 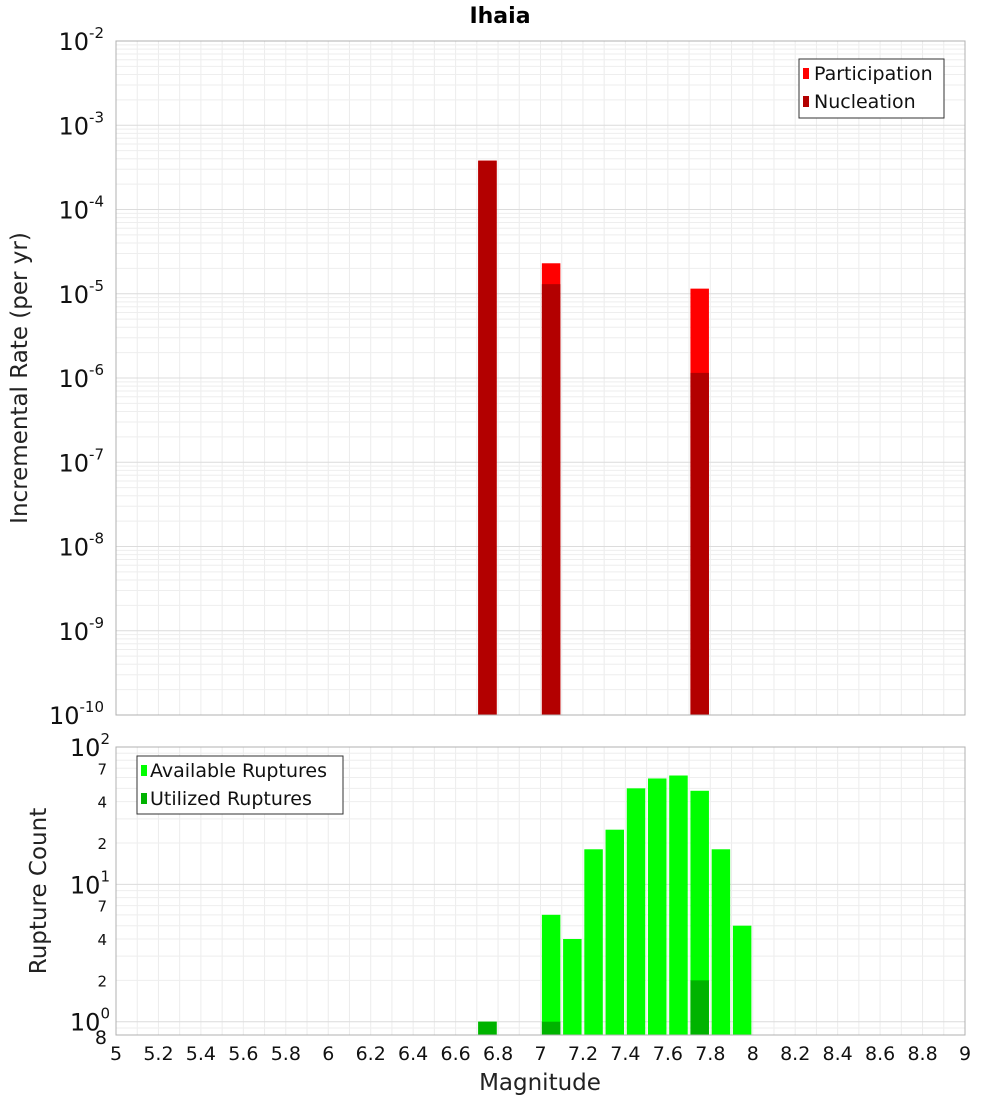 I want to click on top-y-tick-labels: 10⁻¹⁰ 10⁻⁹ 10⁻⁸ 10⁻⁷ 10⁻⁶ 10⁻⁵ 10⁻⁴ 10⁻³ 10⁻², so click(x=76, y=377).